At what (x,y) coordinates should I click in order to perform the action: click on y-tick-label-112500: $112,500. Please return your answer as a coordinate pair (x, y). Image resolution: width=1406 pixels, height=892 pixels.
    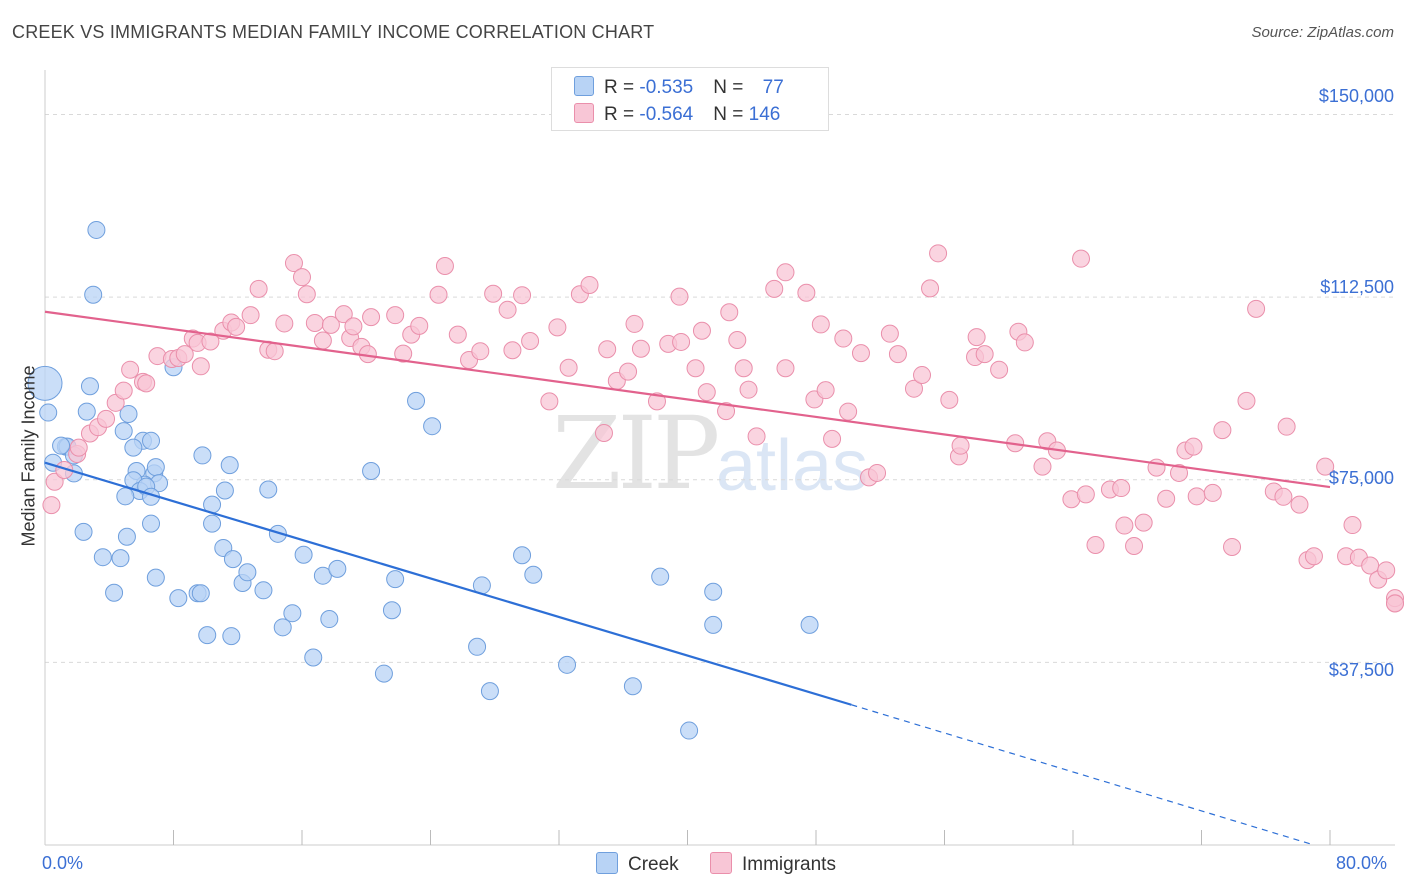
    Looking at the image, I should click on (1357, 287).